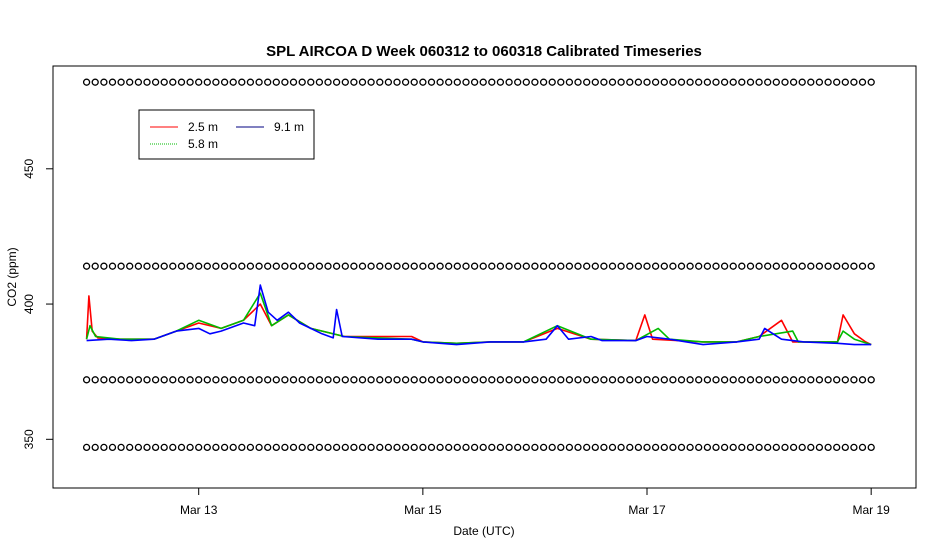 Image resolution: width=936 pixels, height=540 pixels. Describe the element at coordinates (871, 510) in the screenshot. I see `x-tick-label-3: Mar 19` at that location.